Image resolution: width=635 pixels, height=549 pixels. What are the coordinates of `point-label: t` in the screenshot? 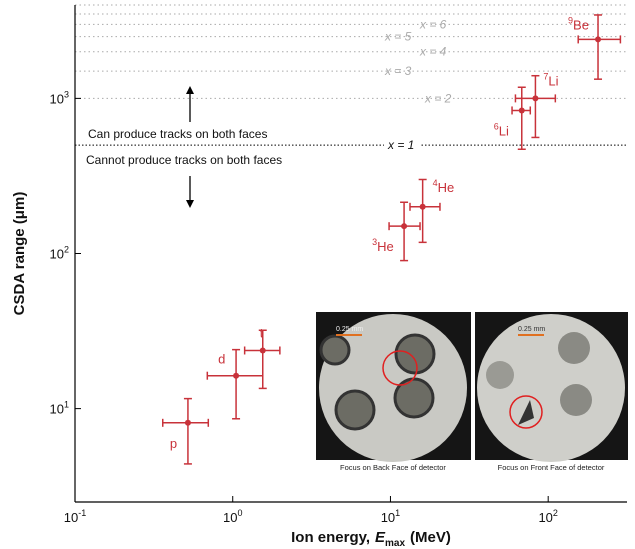 It's located at (262, 332).